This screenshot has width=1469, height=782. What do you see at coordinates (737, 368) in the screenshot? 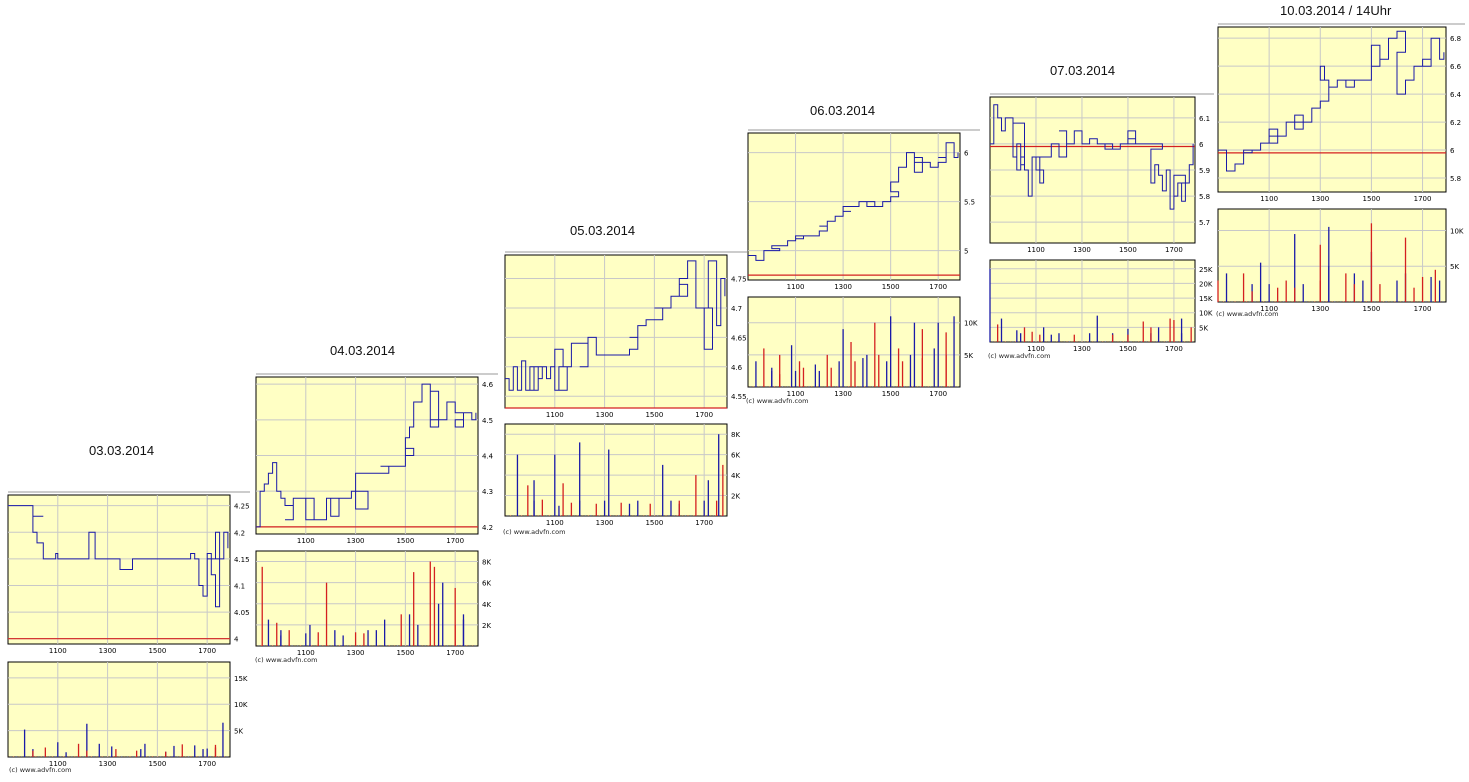
I see `y-tick-label: 4.6` at bounding box center [737, 368].